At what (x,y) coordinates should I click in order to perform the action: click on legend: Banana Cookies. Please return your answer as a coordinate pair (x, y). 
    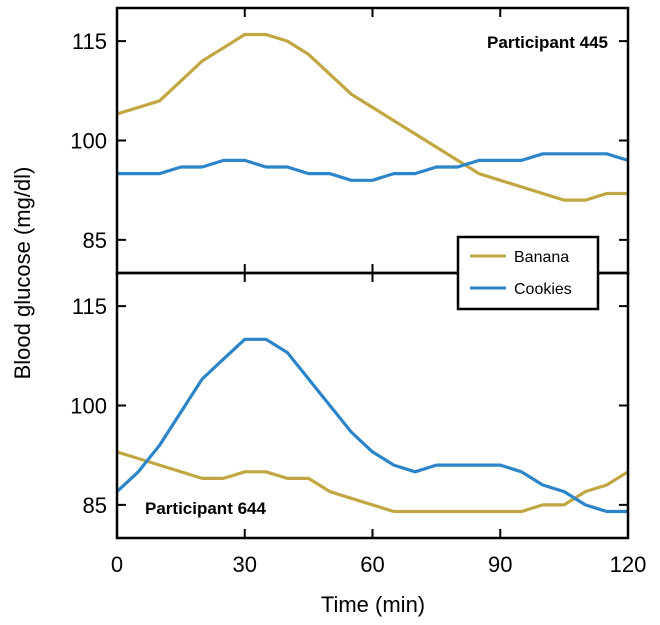
    Looking at the image, I should click on (528, 273).